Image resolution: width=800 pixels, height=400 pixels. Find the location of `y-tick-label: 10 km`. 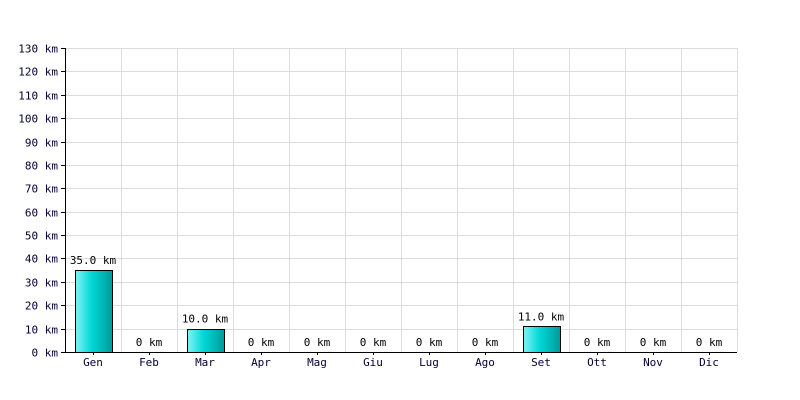

y-tick-label: 10 km is located at coordinates (41, 330).